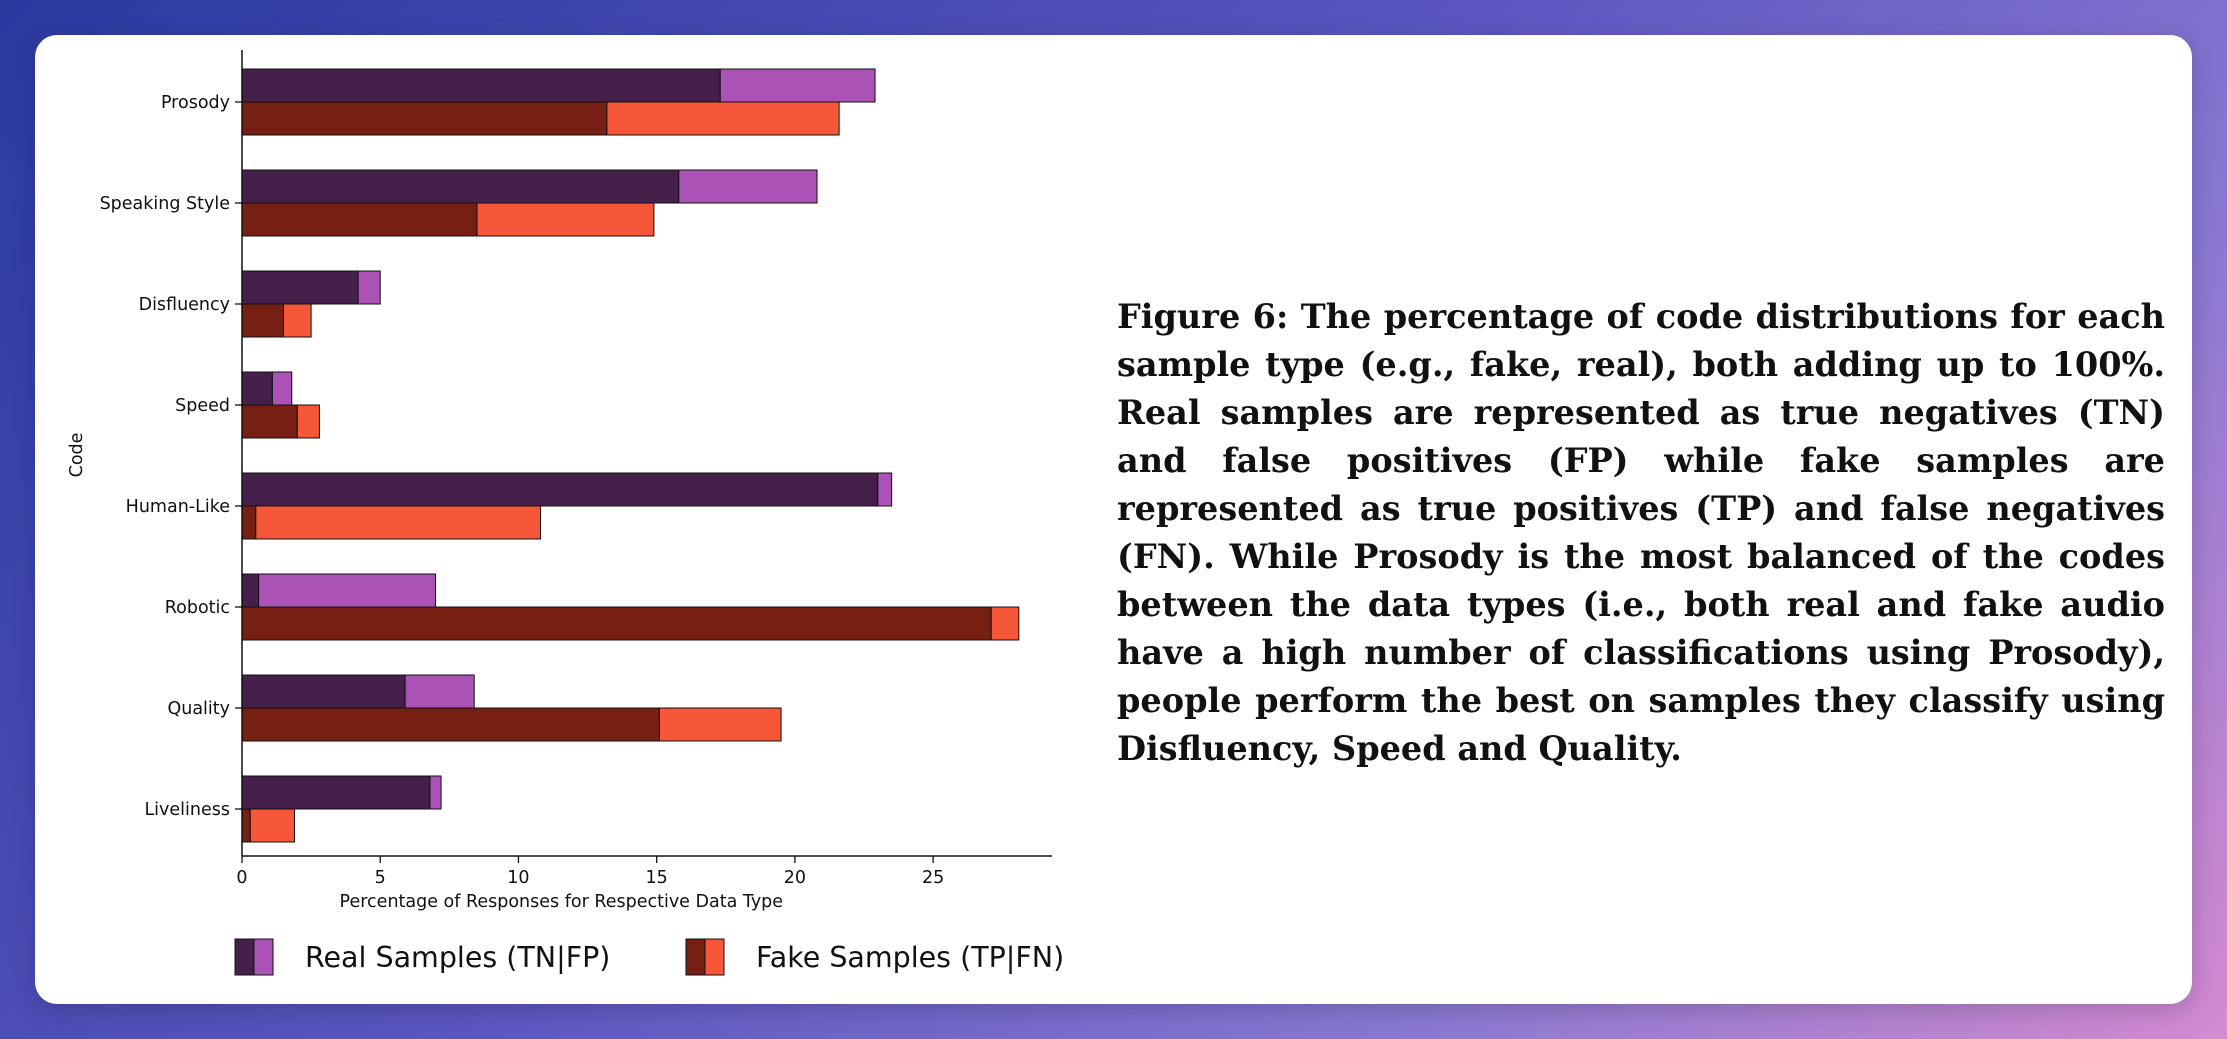 This screenshot has width=2227, height=1039. Describe the element at coordinates (187, 810) in the screenshot. I see `y-tick-label: Liveliness` at that location.